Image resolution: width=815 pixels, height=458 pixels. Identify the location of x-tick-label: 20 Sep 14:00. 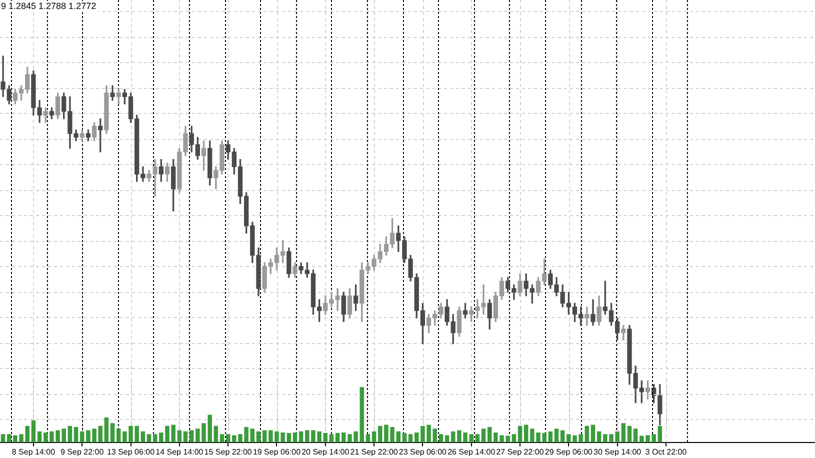
(326, 451).